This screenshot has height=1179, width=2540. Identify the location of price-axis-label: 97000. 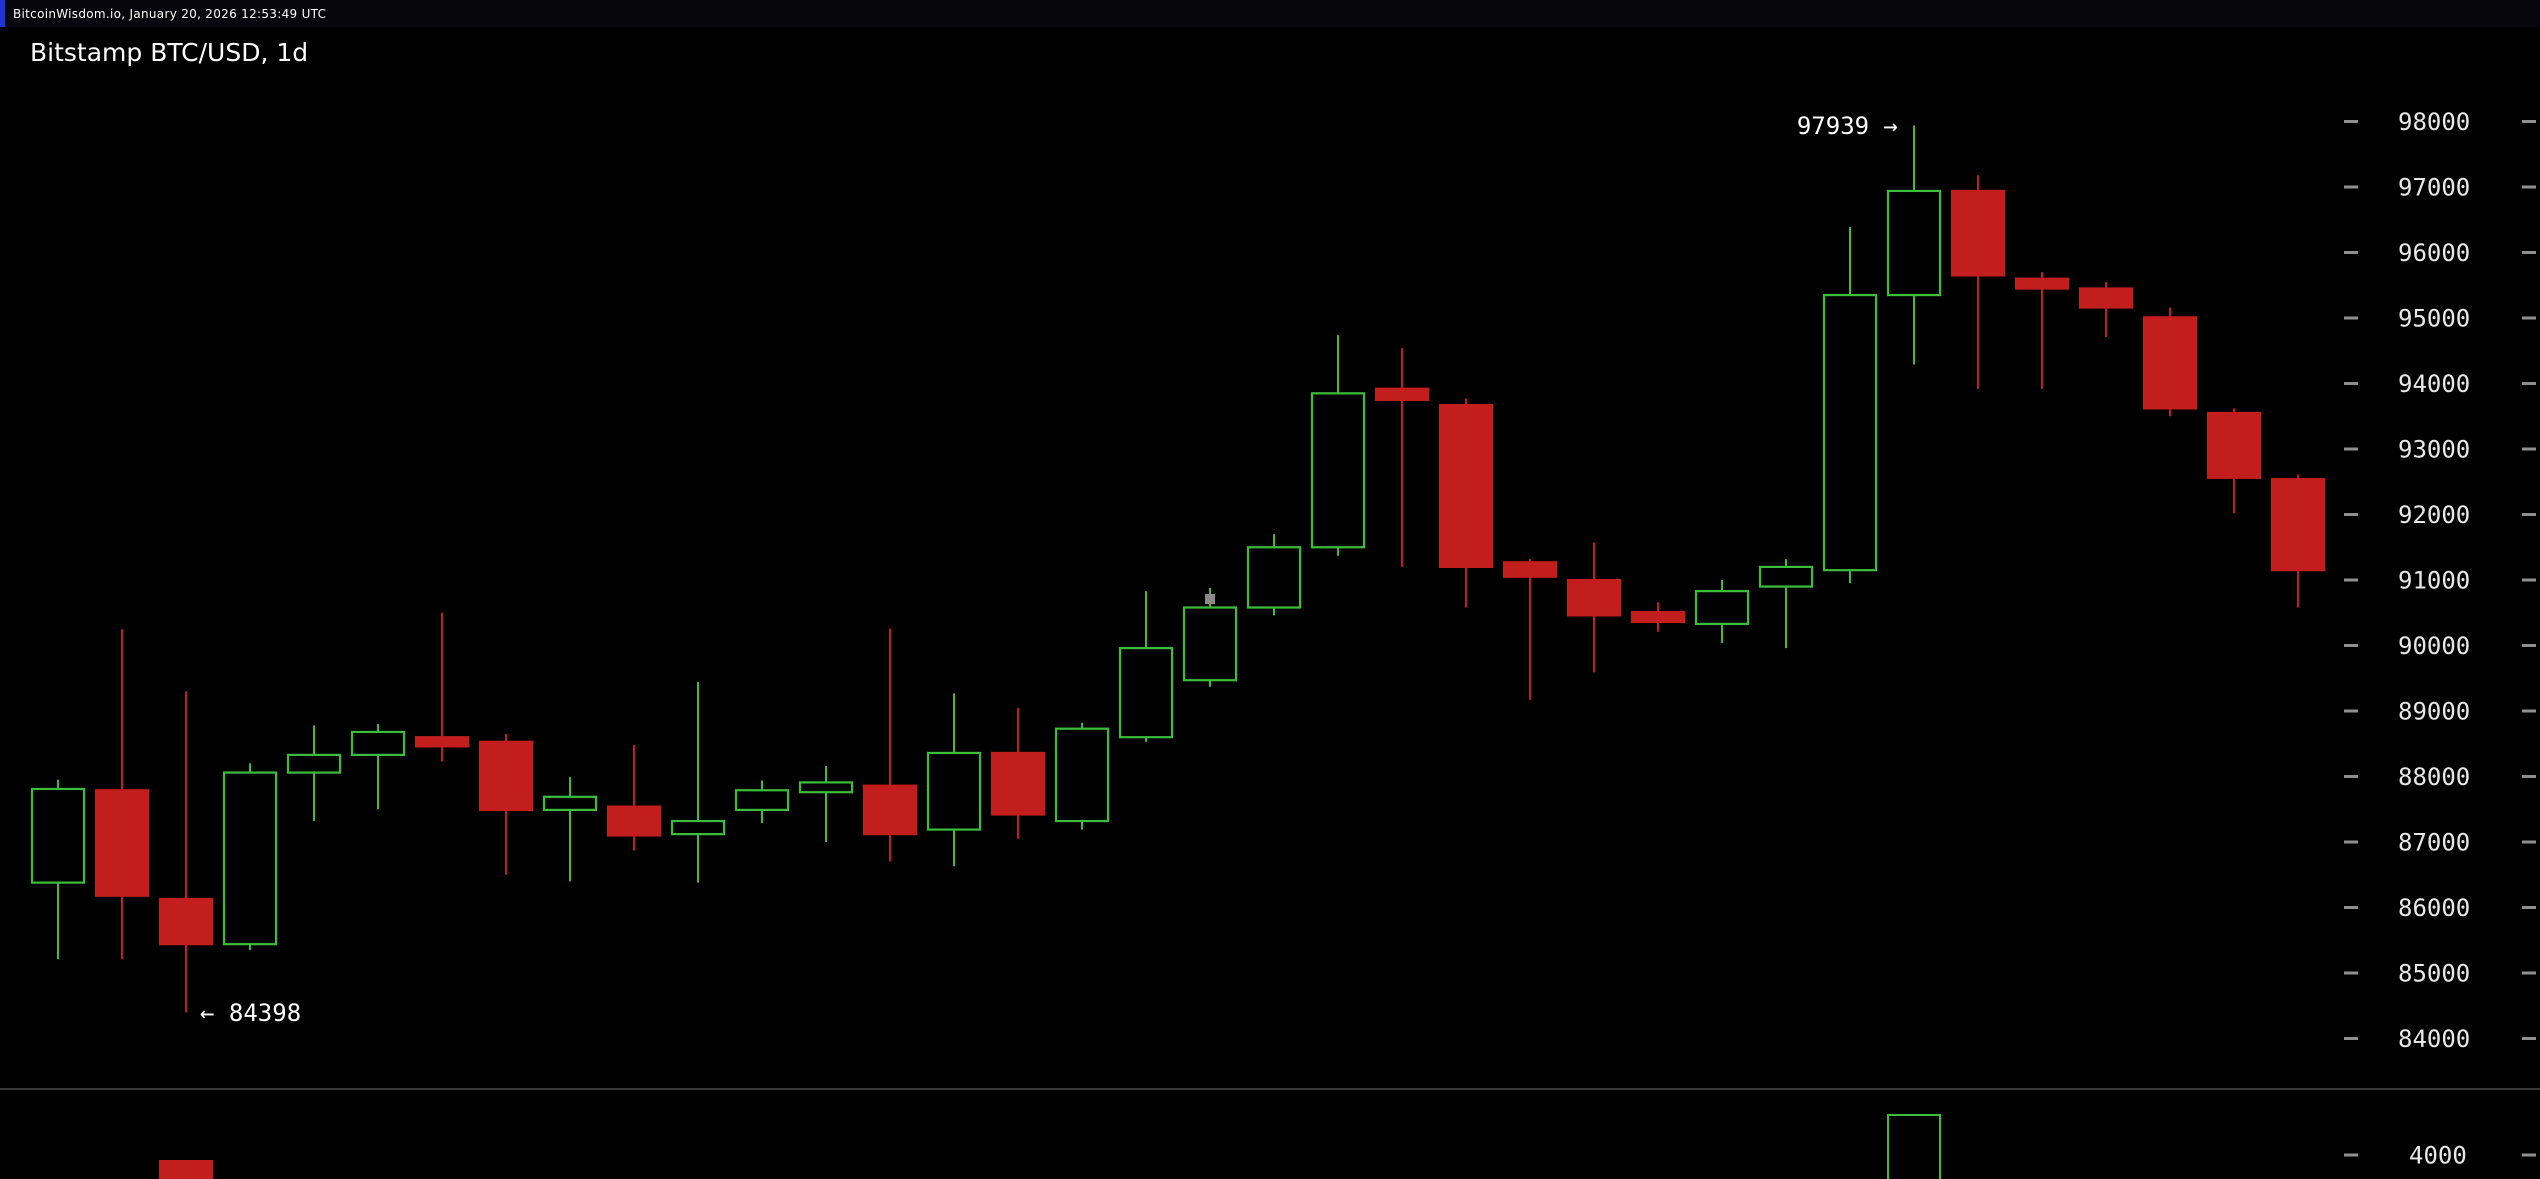
(2434, 188).